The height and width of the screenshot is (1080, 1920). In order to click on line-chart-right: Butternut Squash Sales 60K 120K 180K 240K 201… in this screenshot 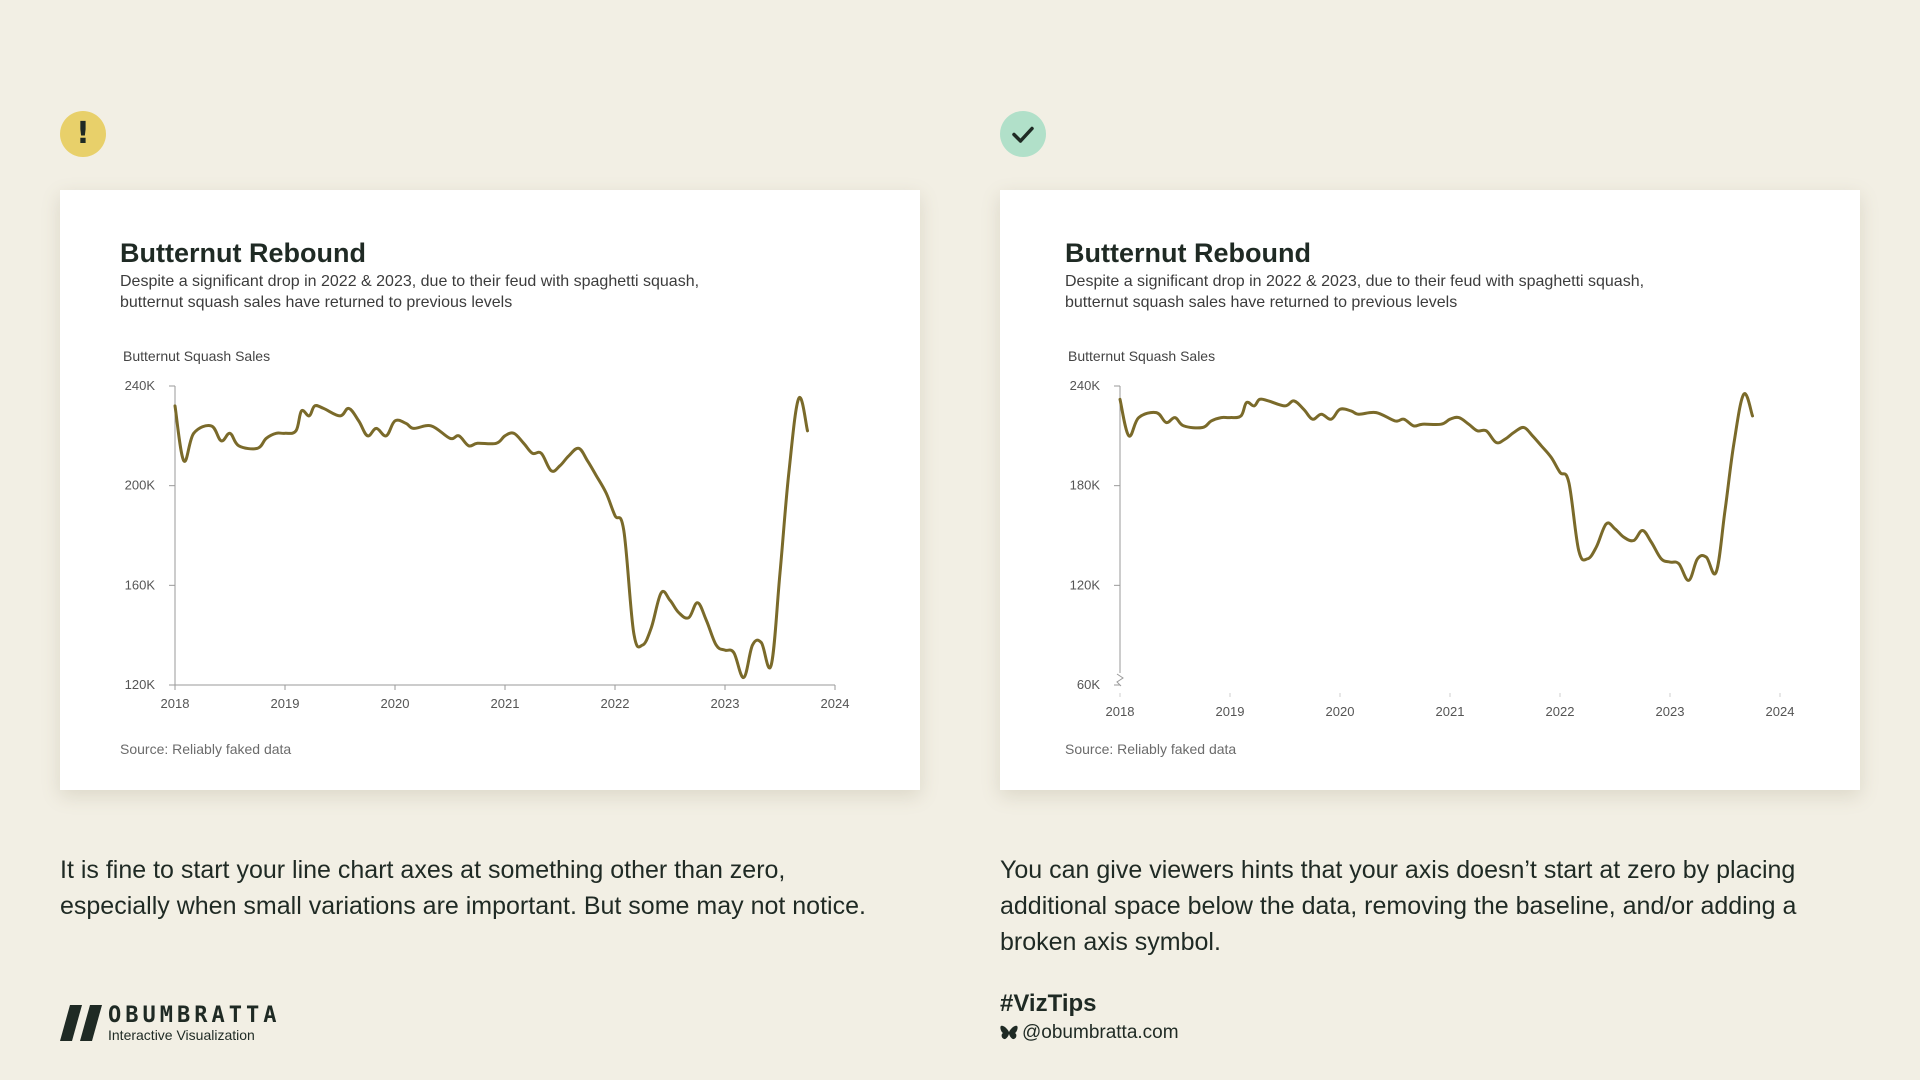, I will do `click(1431, 533)`.